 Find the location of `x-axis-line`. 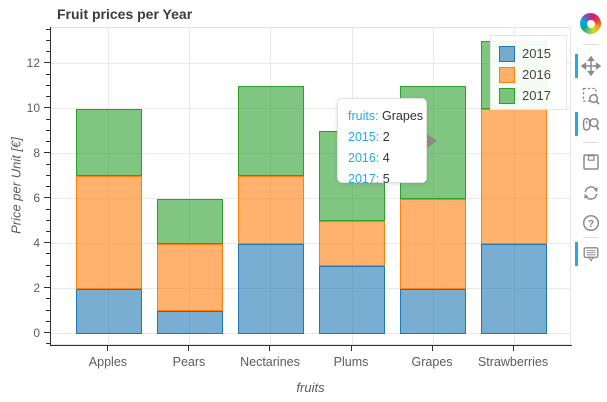

x-axis-line is located at coordinates (311, 345).